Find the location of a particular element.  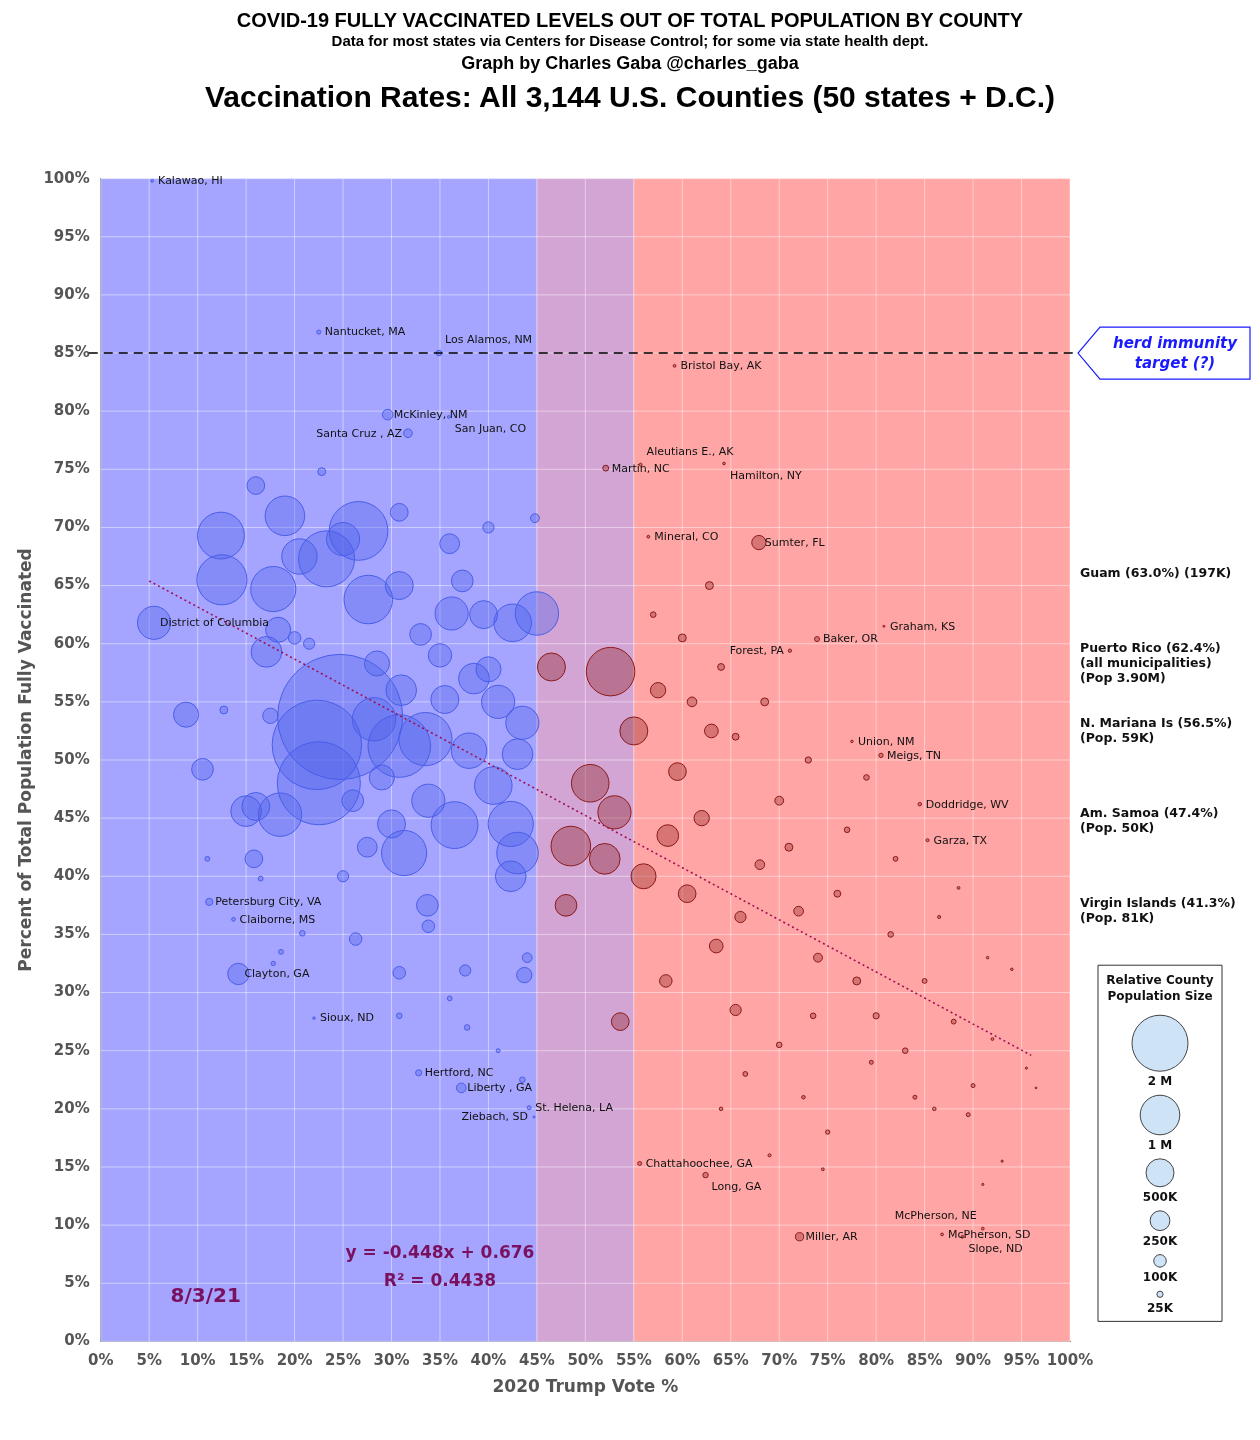

annotation: Aleutians E., AK is located at coordinates (690, 451).